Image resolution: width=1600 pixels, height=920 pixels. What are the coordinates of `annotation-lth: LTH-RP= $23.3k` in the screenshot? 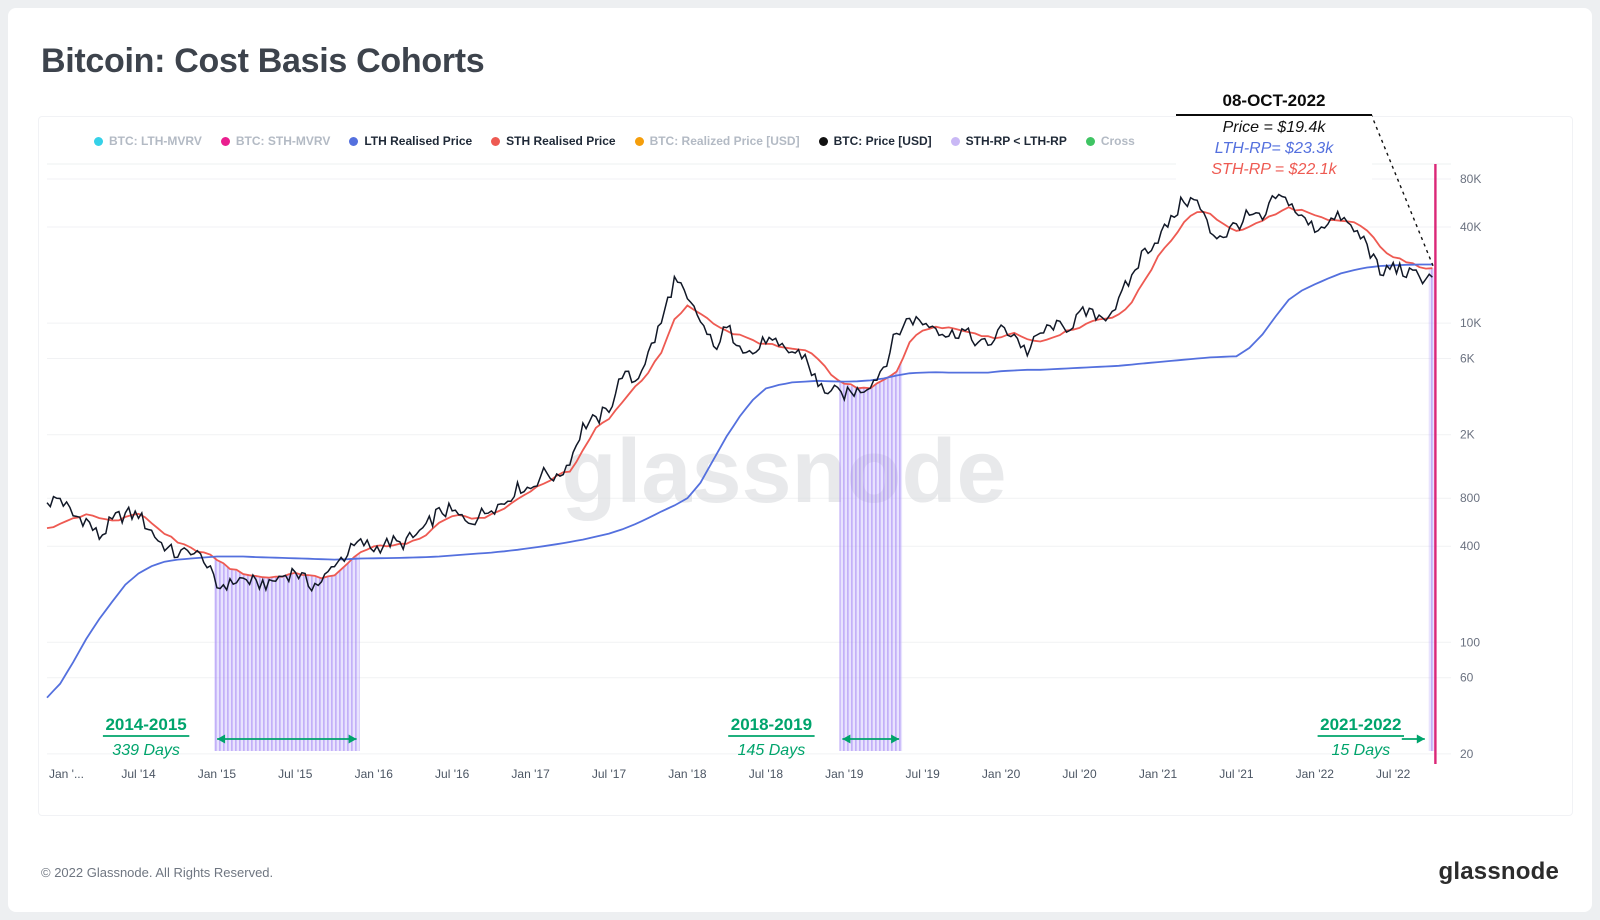 It's located at (1274, 149).